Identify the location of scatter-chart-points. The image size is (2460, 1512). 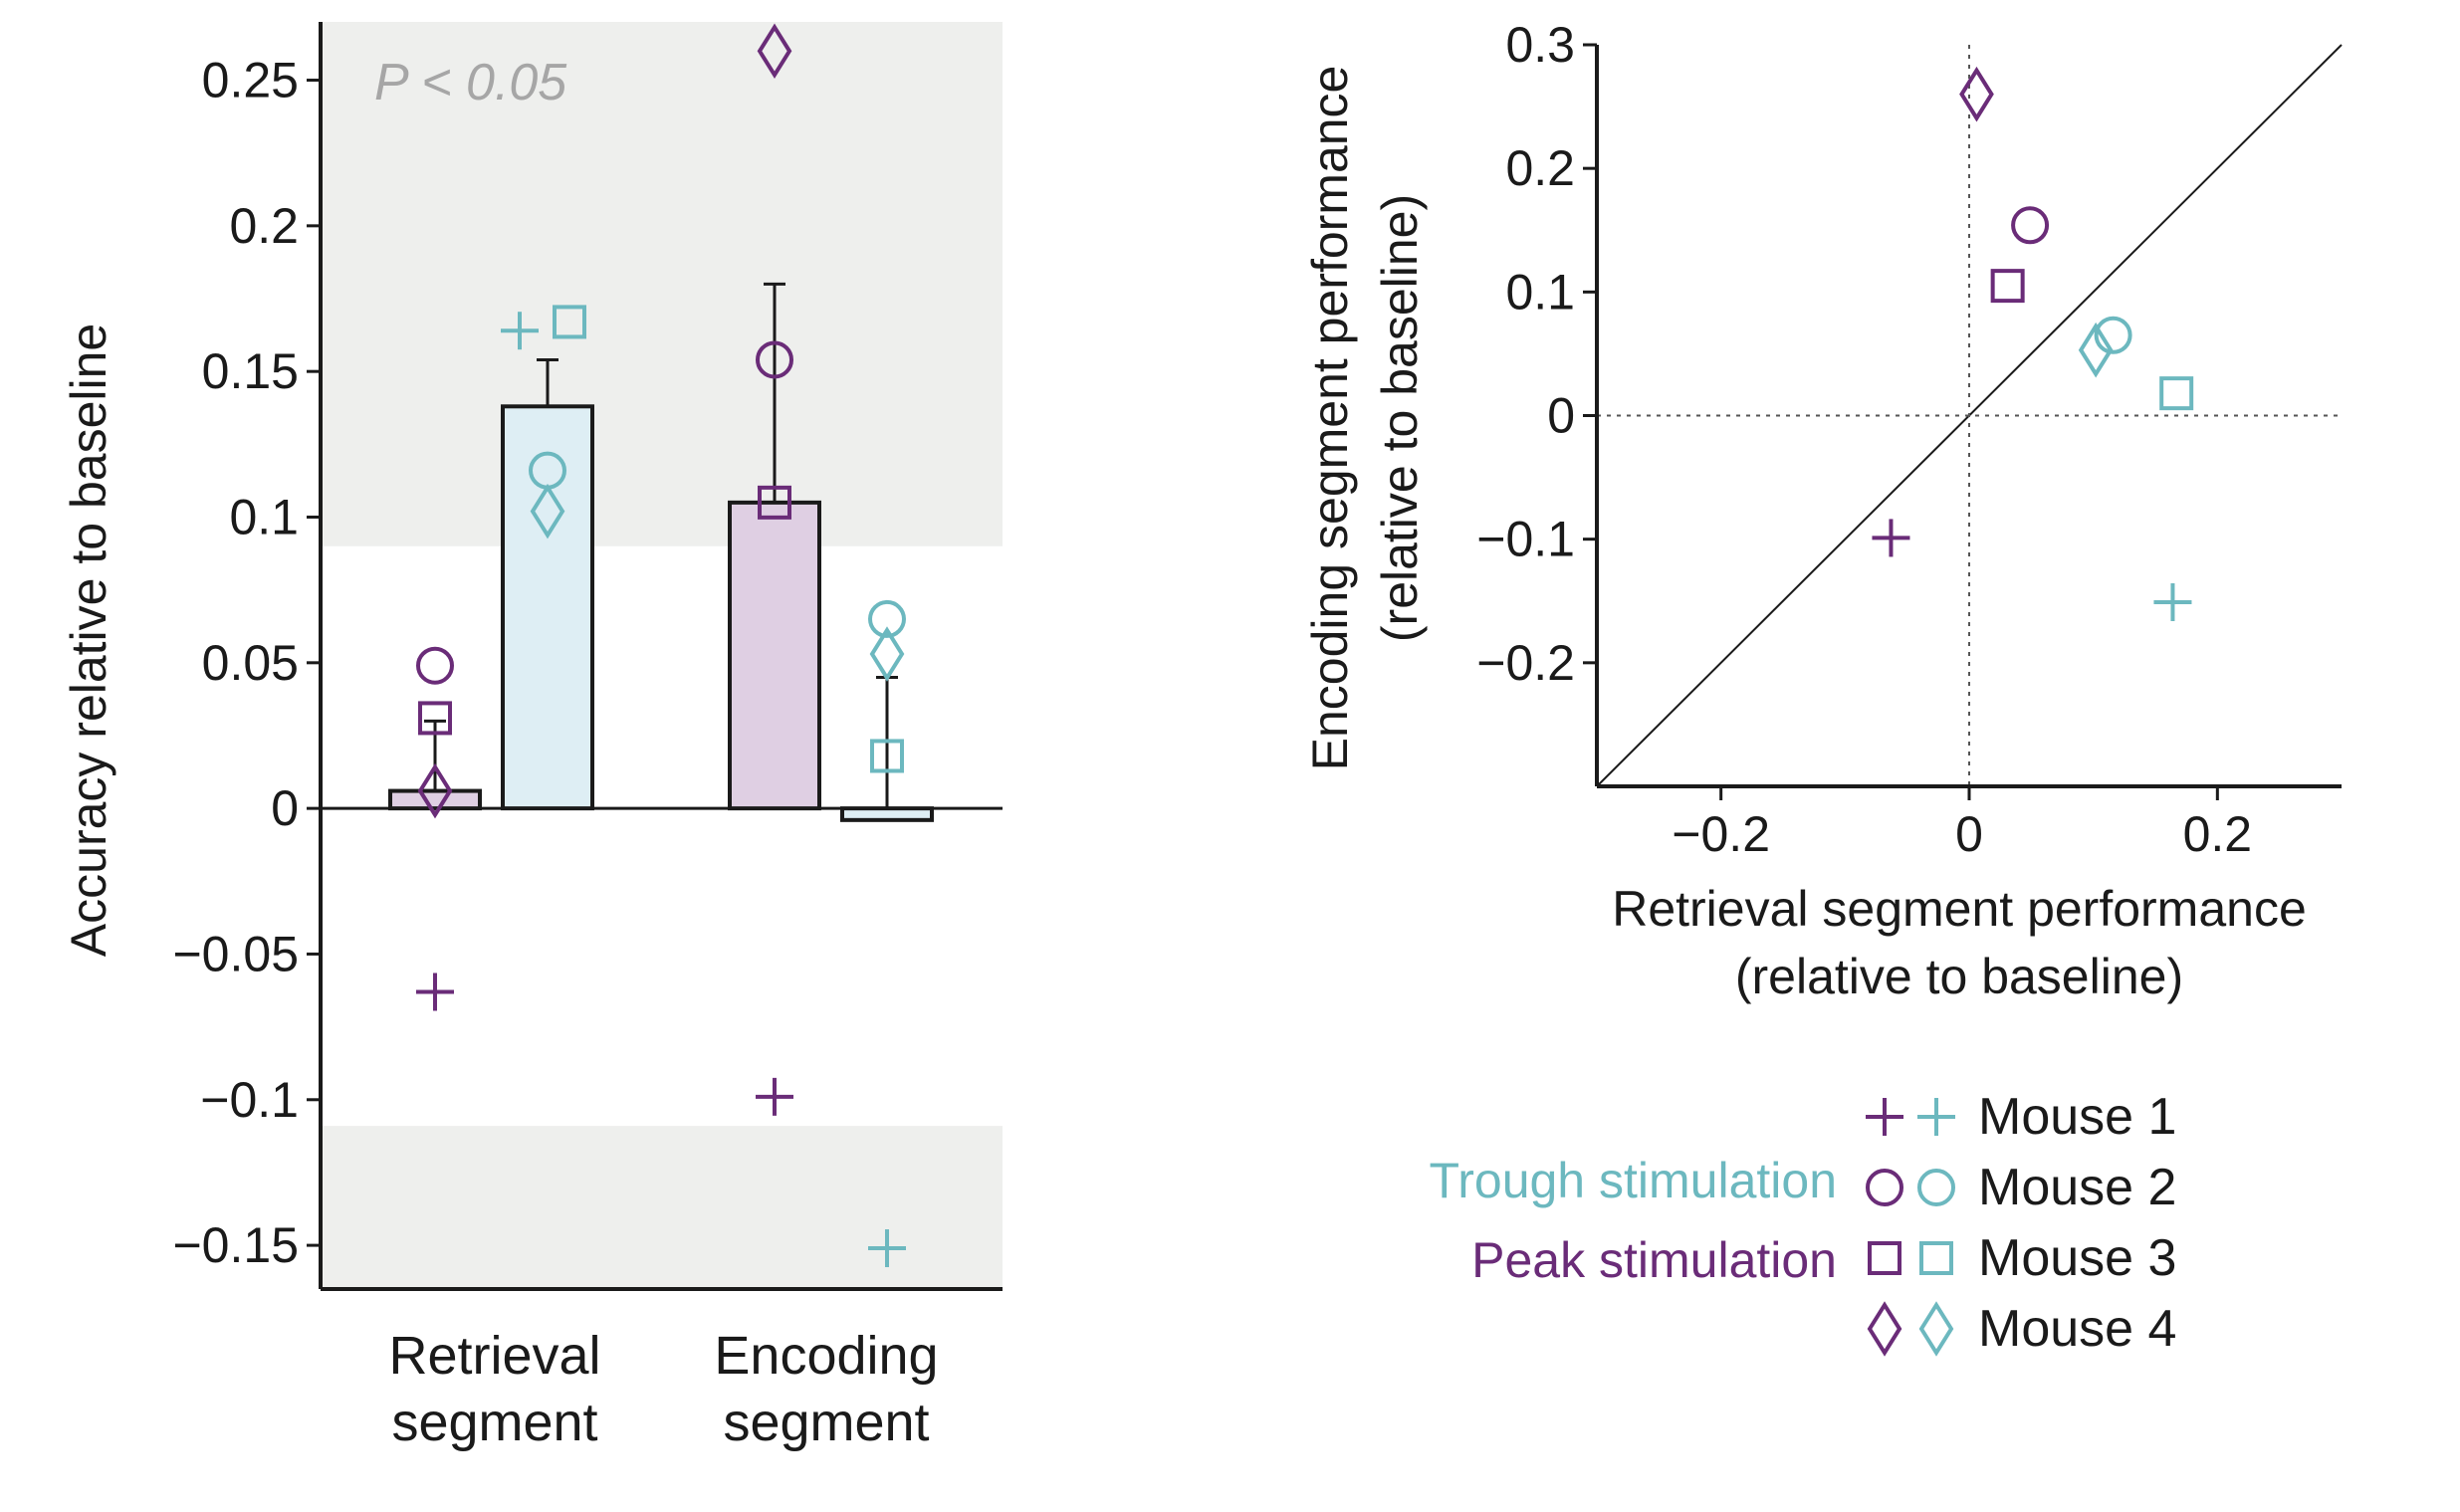
(2033, 343).